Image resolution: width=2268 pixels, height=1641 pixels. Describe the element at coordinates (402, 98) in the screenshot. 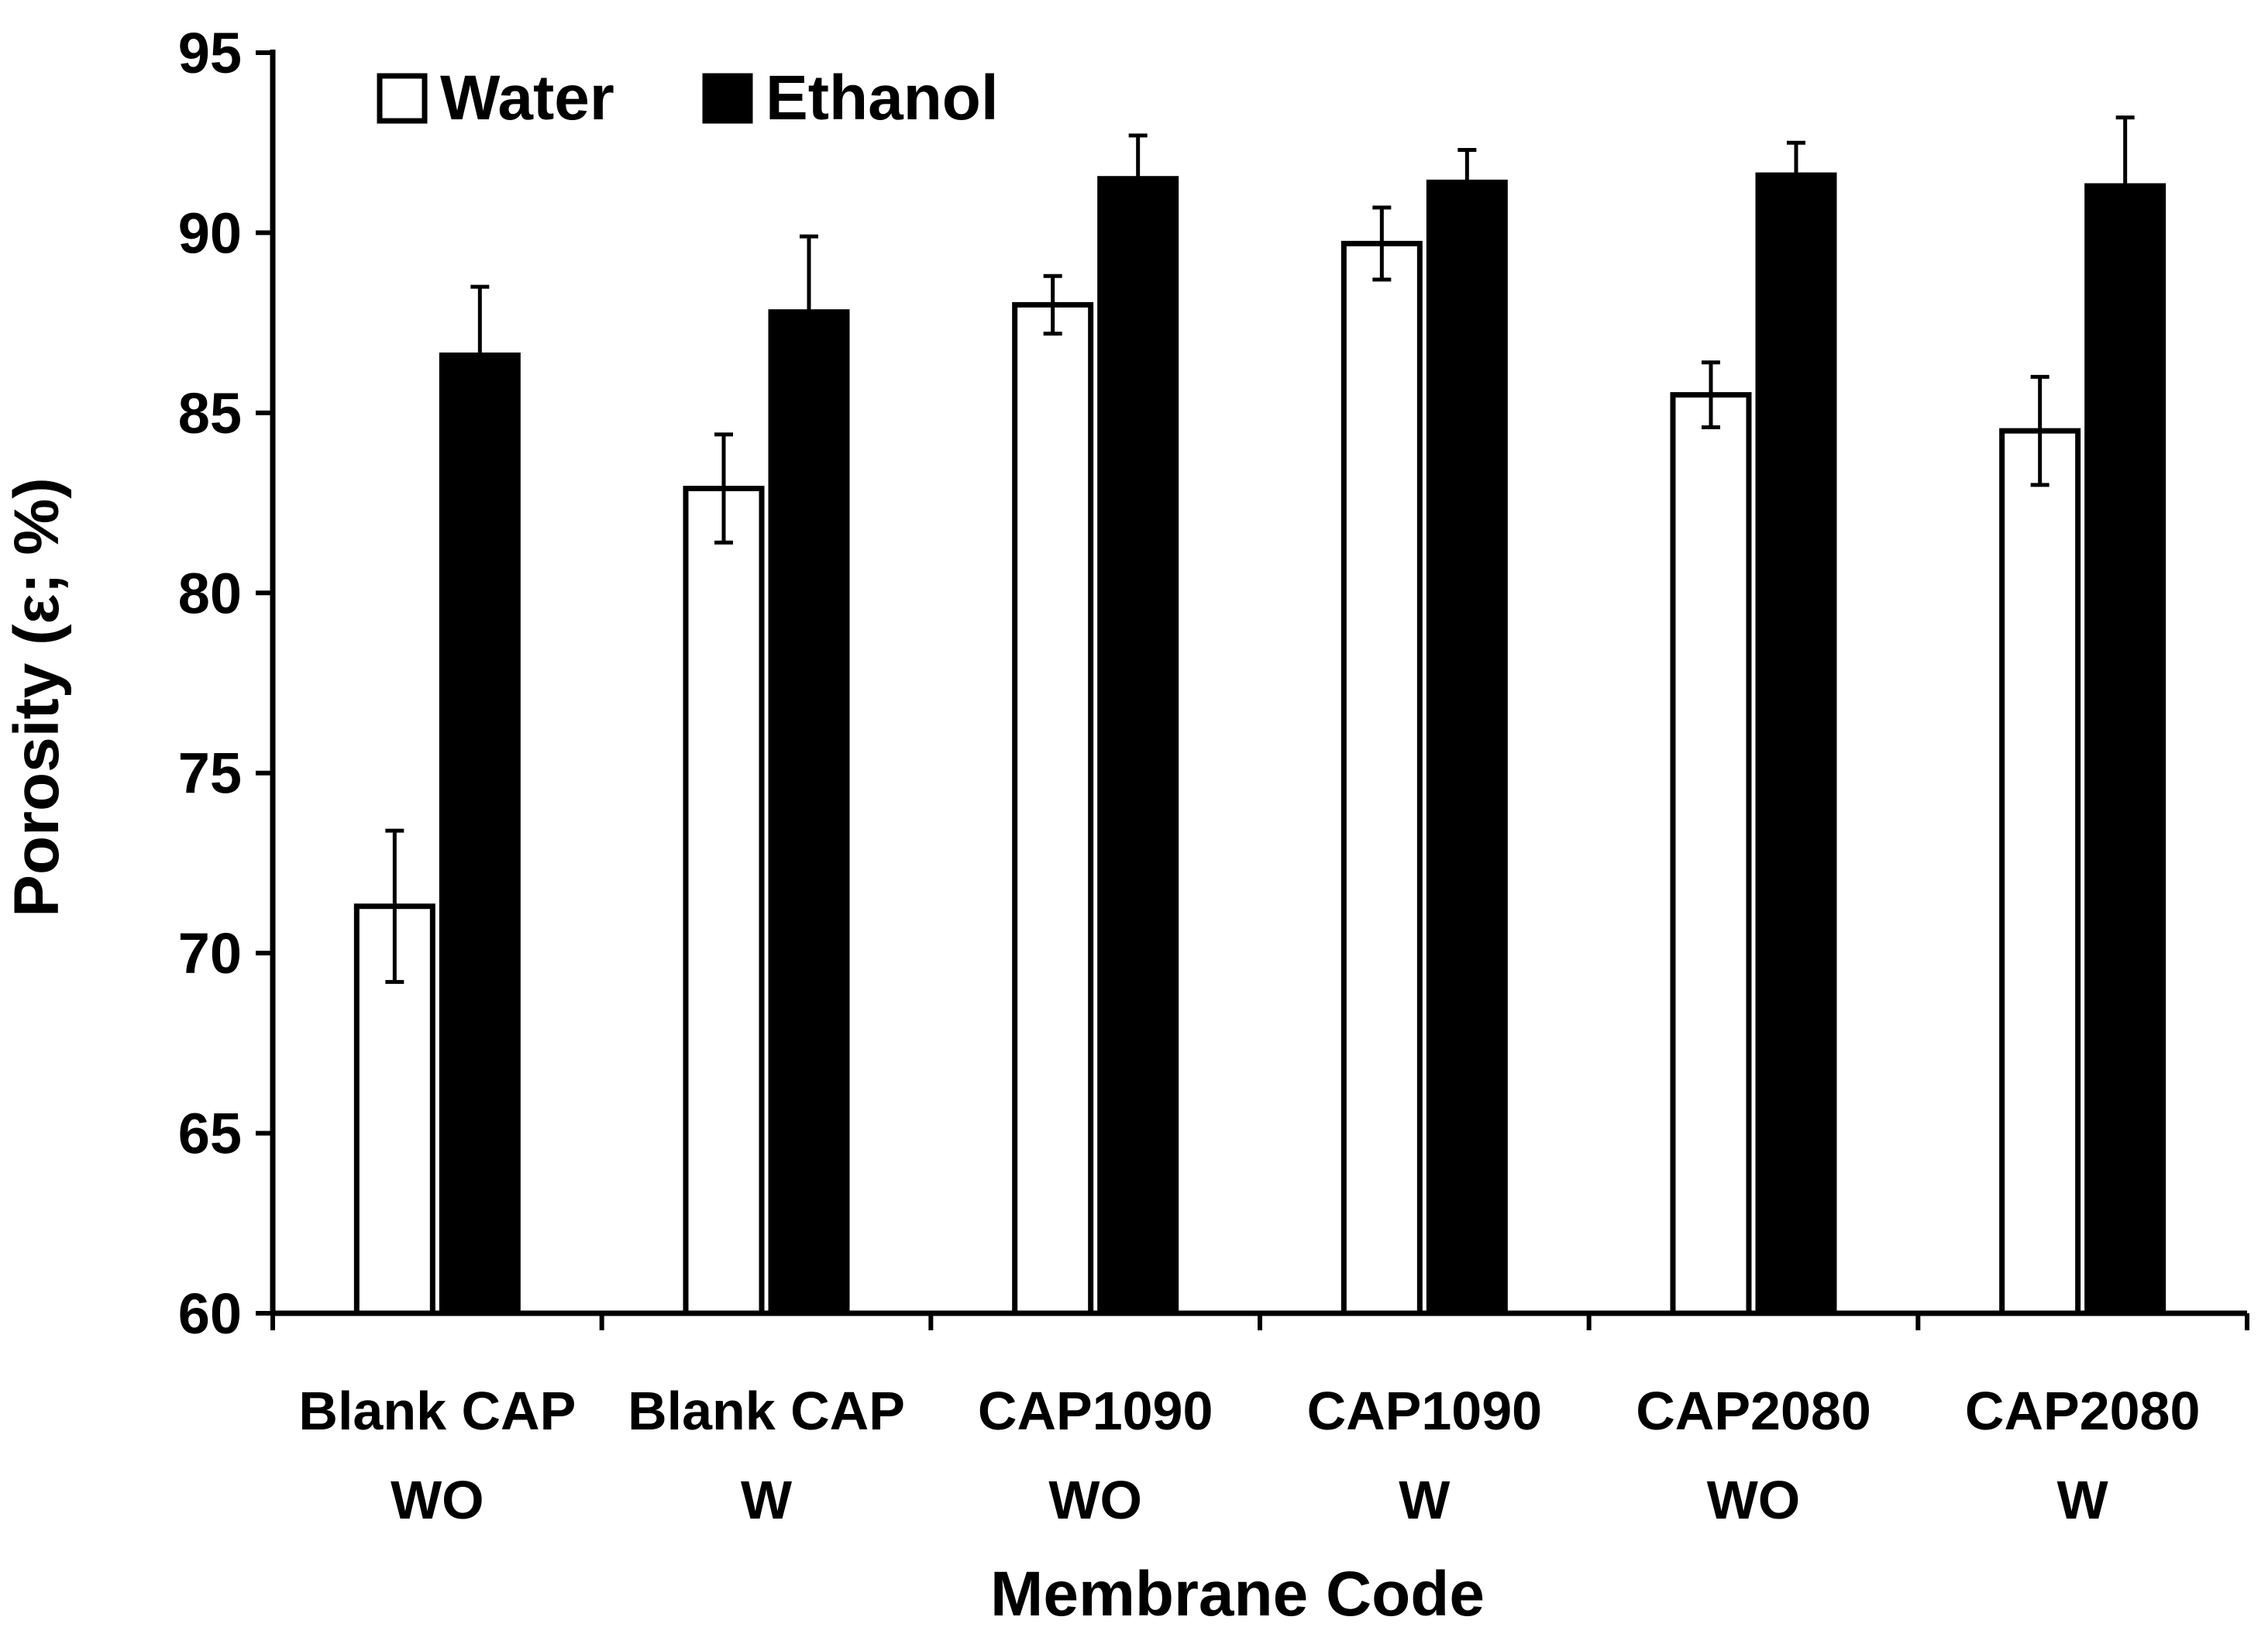

I see `legend-swatch-water` at that location.